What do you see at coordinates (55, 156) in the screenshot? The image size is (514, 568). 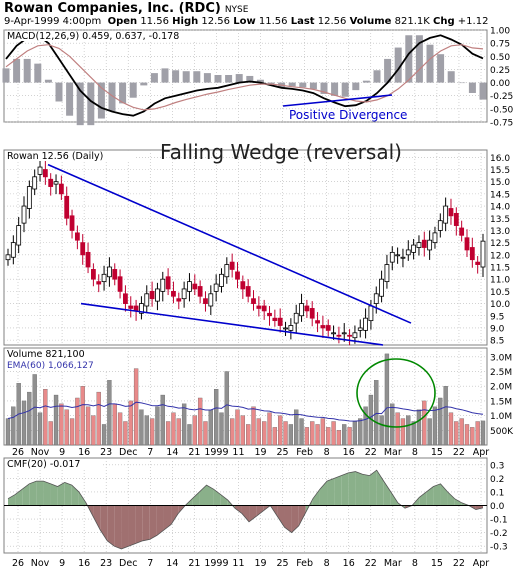 I see `price-title: Rowan 12.56 (Daily)` at bounding box center [55, 156].